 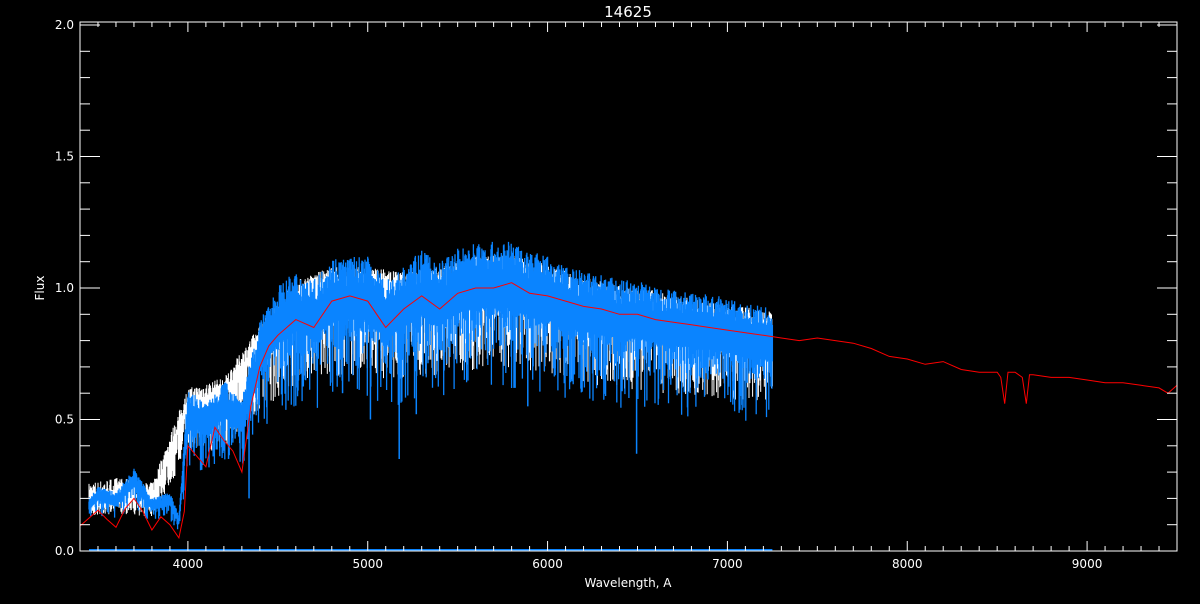 What do you see at coordinates (367, 564) in the screenshot?
I see `x-tick-label: 5000` at bounding box center [367, 564].